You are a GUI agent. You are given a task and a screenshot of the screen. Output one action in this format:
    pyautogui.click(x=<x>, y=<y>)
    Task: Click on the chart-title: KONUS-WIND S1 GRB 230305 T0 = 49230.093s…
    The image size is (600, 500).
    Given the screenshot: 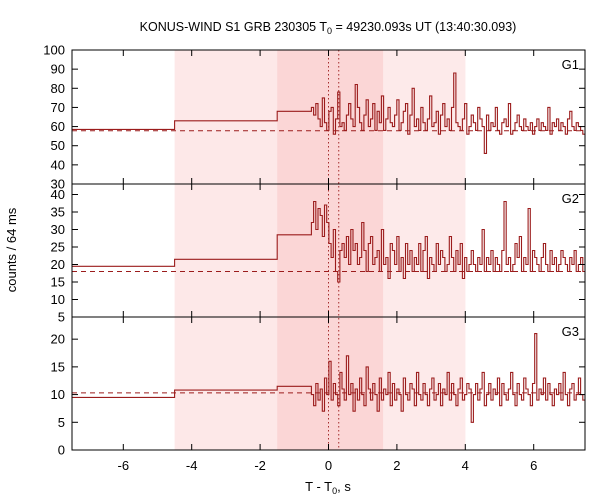 What is the action you would take?
    pyautogui.click(x=328, y=28)
    